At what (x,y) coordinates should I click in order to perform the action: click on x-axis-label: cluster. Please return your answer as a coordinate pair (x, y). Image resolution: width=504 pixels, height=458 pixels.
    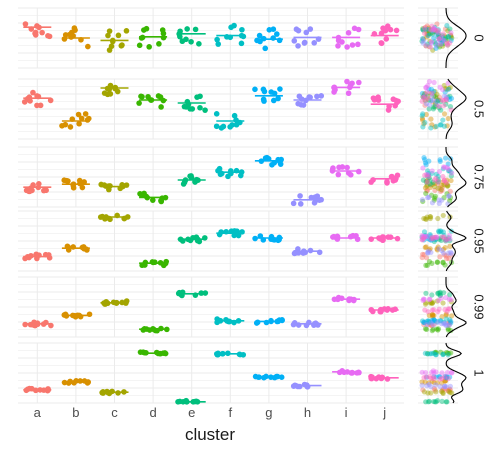
    Looking at the image, I should click on (210, 434).